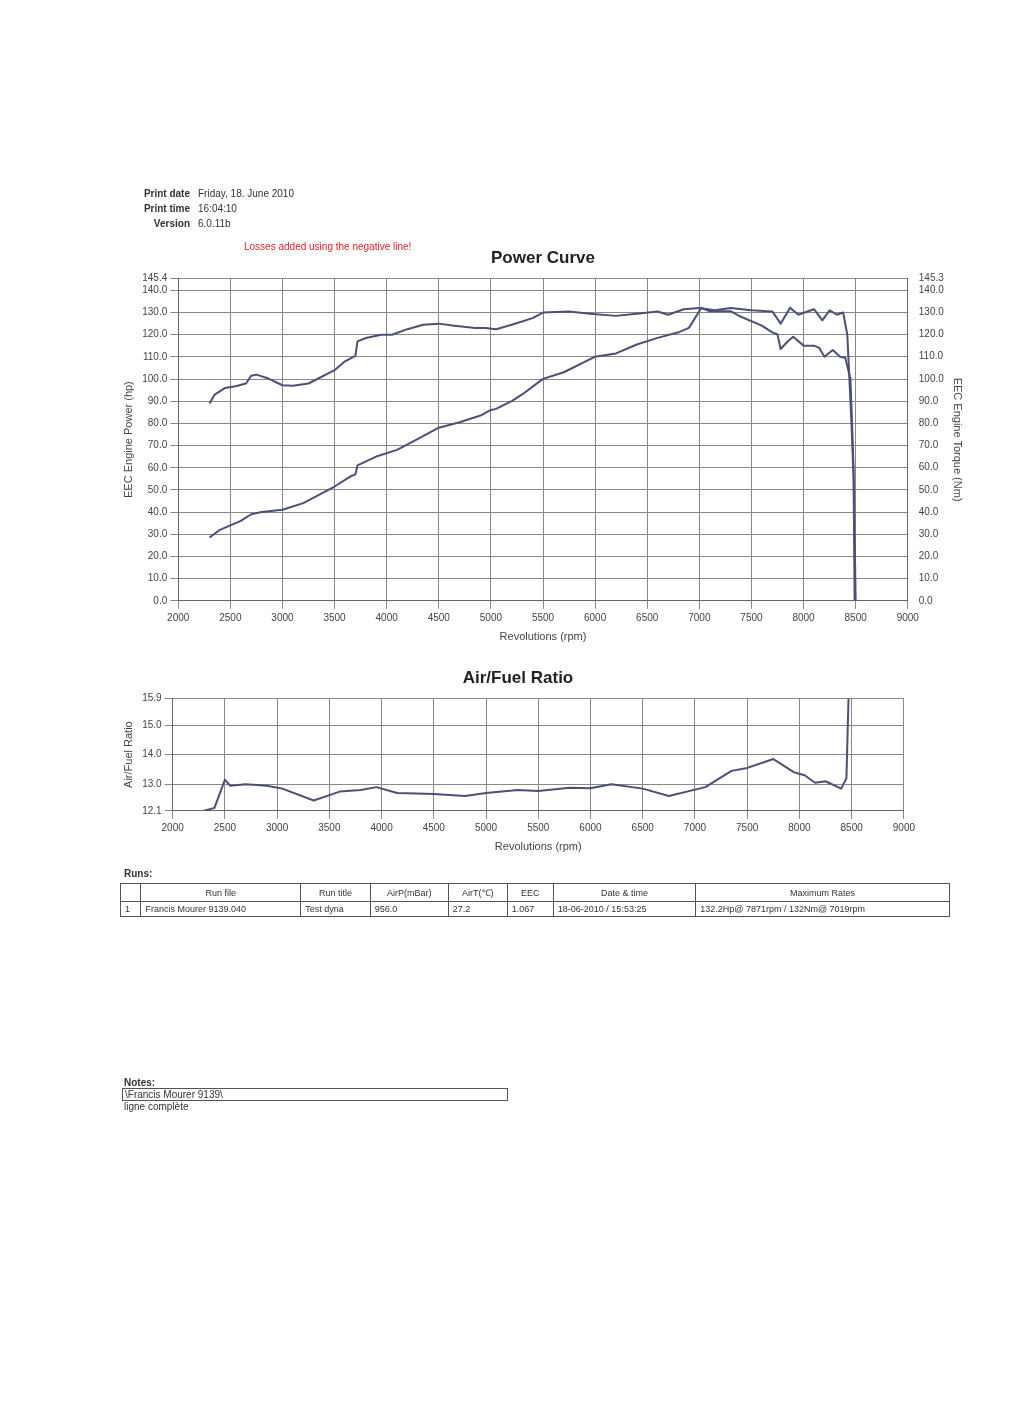 The width and height of the screenshot is (1024, 1408). Describe the element at coordinates (220, 909) in the screenshot. I see `text: Francis Mourer 9139.040` at that location.